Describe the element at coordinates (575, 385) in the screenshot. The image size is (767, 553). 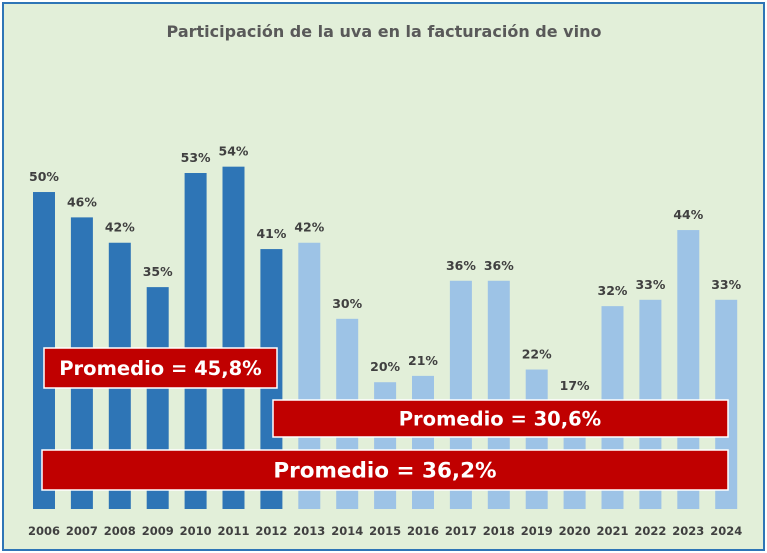
I see `value-label-2020: 17%` at that location.